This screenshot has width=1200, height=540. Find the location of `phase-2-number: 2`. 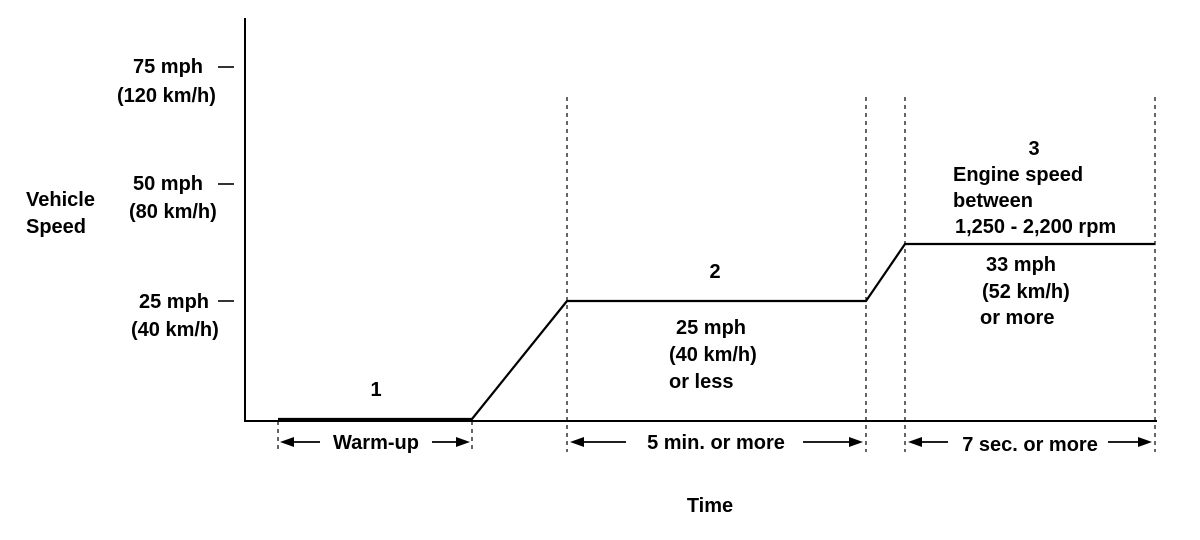

phase-2-number: 2 is located at coordinates (714, 272).